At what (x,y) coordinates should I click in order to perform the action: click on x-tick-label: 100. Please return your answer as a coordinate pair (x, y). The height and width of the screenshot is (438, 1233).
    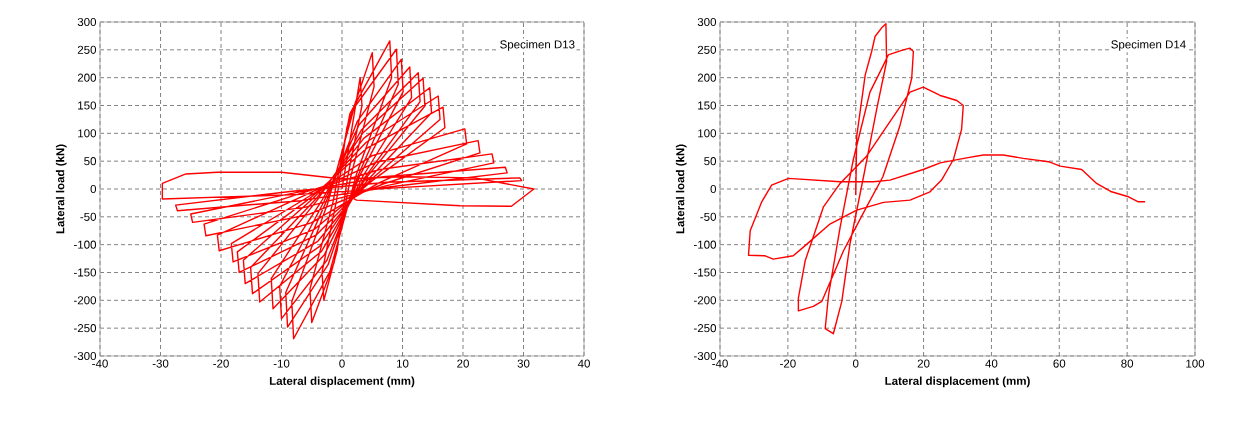
    Looking at the image, I should click on (1195, 363).